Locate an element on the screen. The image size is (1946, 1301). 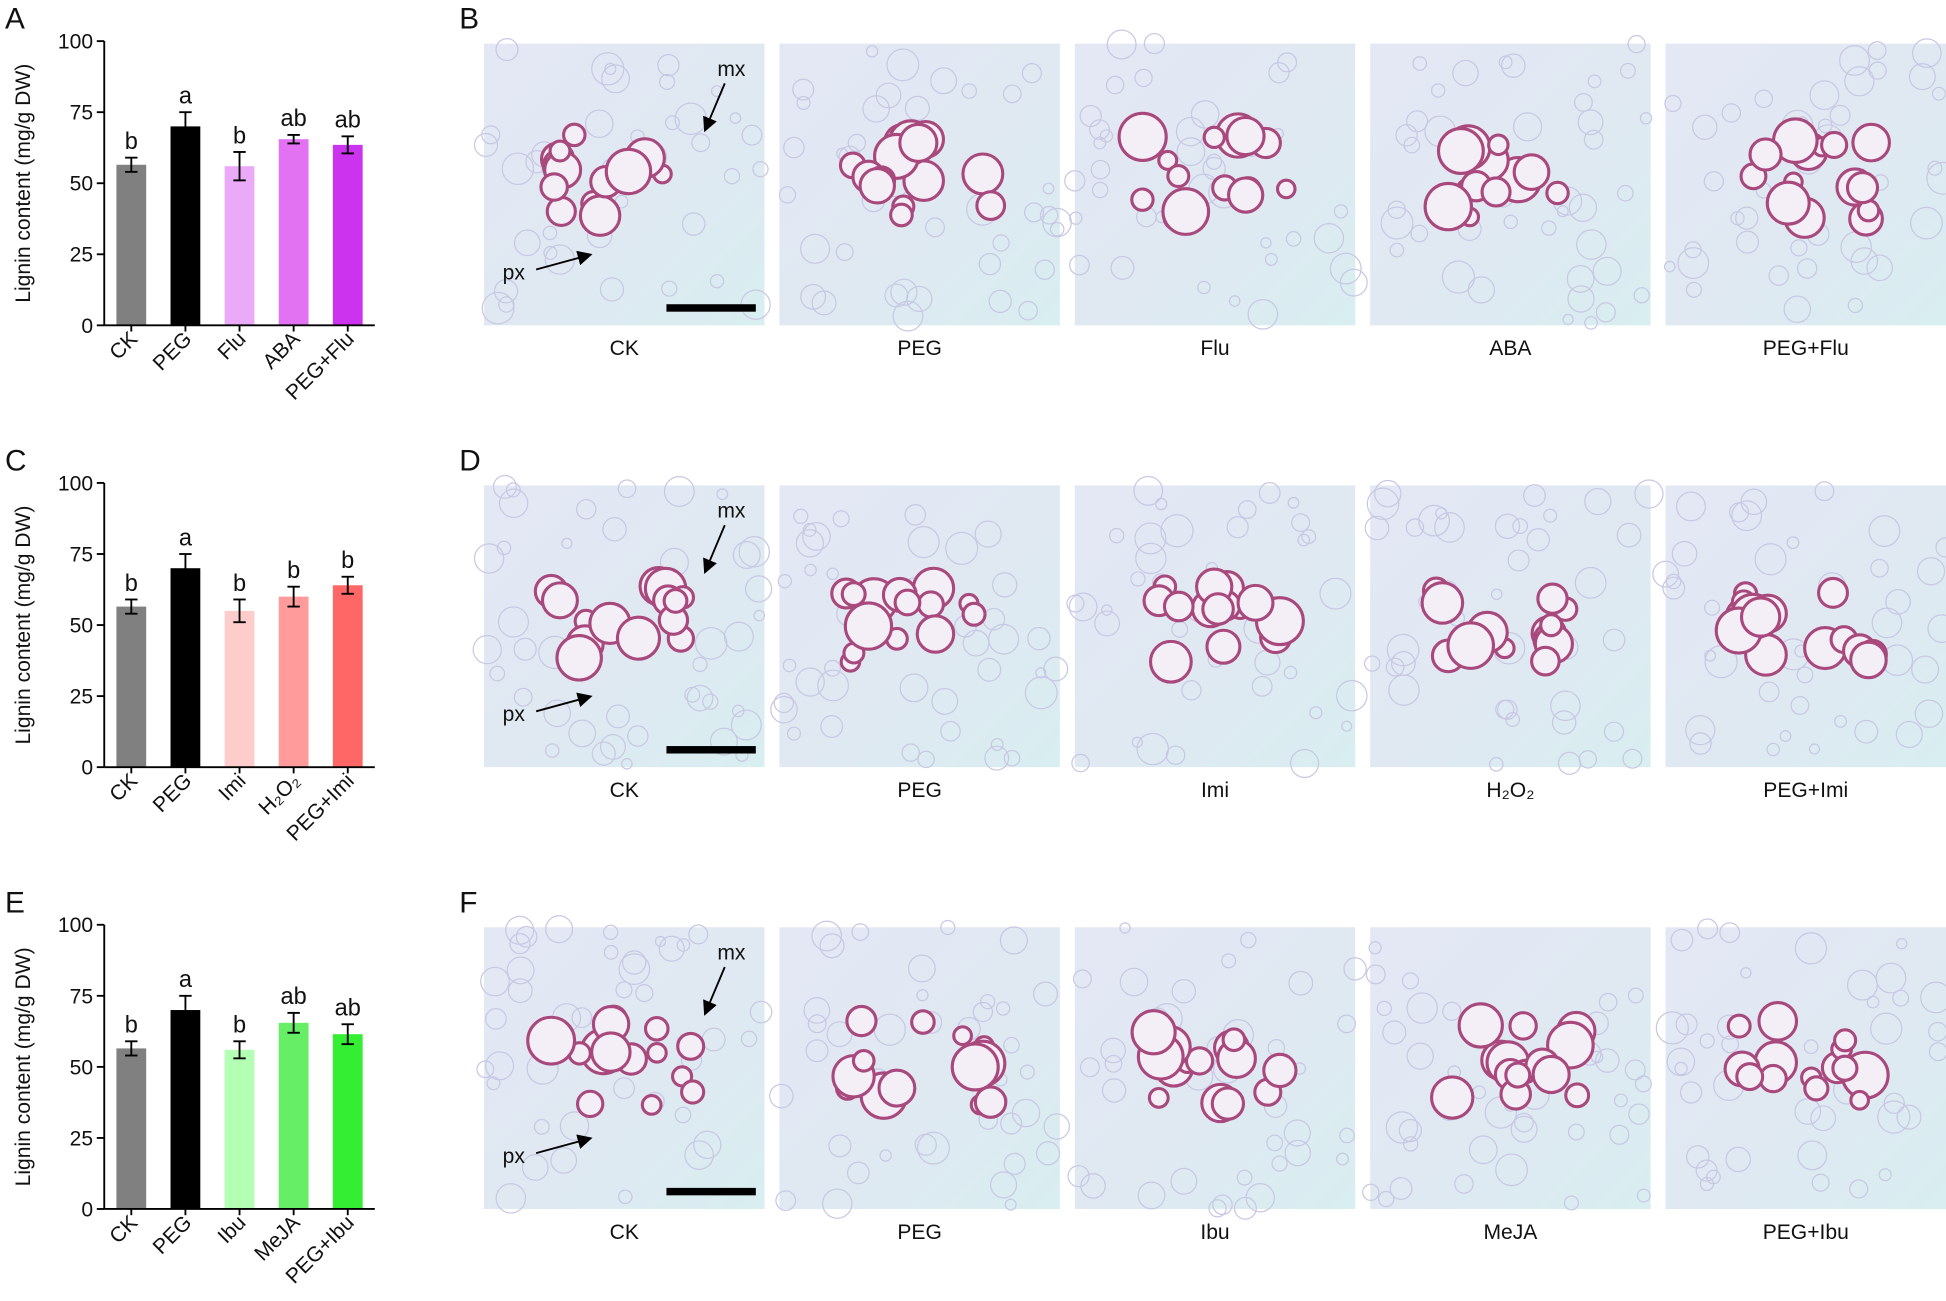
x-tick-label: CK is located at coordinates (123, 1229).